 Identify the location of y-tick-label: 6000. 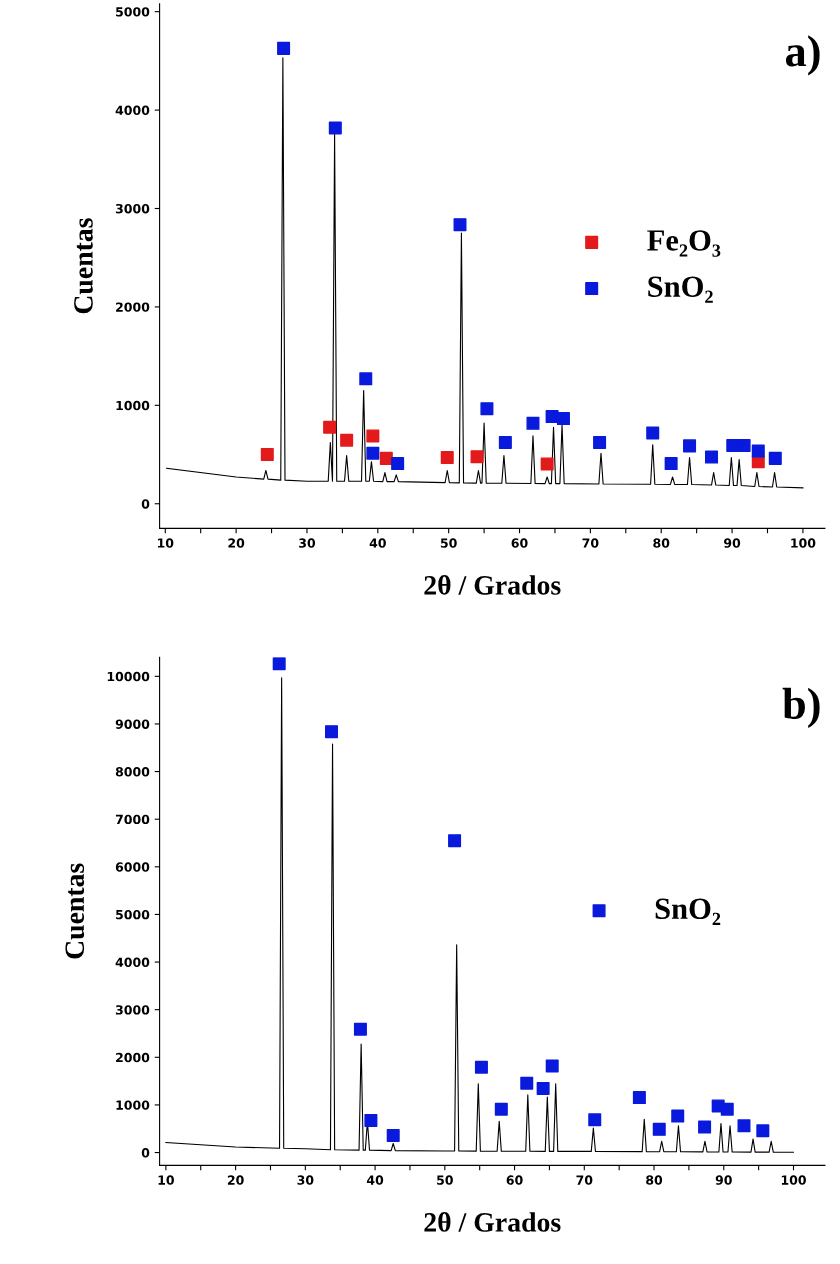
(132, 867).